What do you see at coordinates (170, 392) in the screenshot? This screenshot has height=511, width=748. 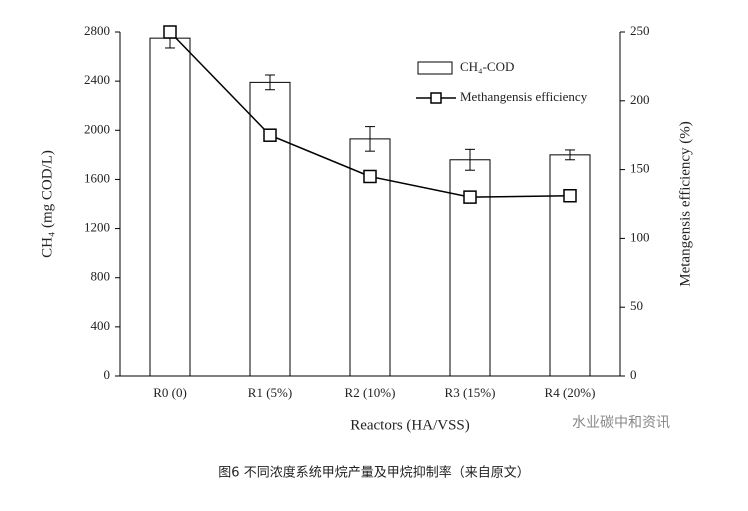 I see `x-tick-label: R0 (0)` at bounding box center [170, 392].